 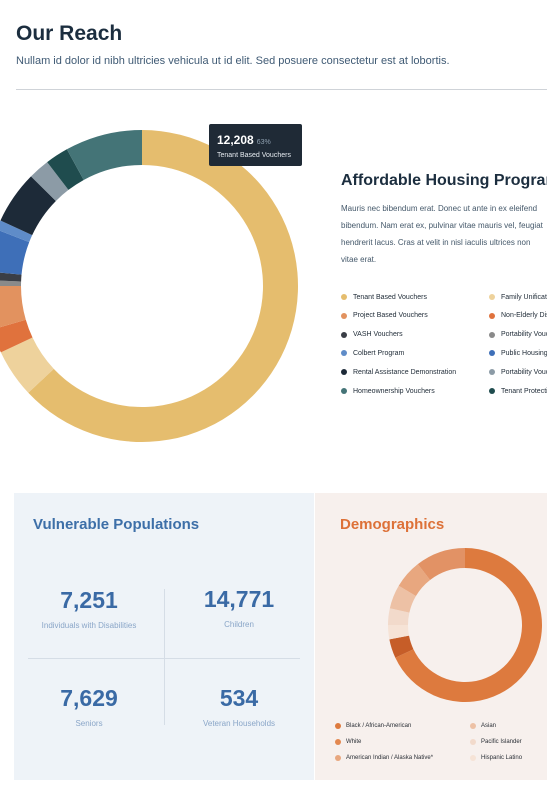 What do you see at coordinates (465, 625) in the screenshot?
I see `demographics-donut-chart` at bounding box center [465, 625].